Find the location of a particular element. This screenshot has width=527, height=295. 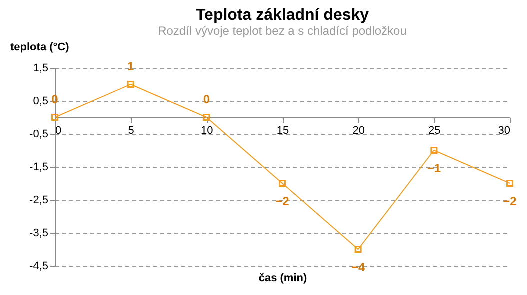

x-tick-label: 15 is located at coordinates (283, 131).